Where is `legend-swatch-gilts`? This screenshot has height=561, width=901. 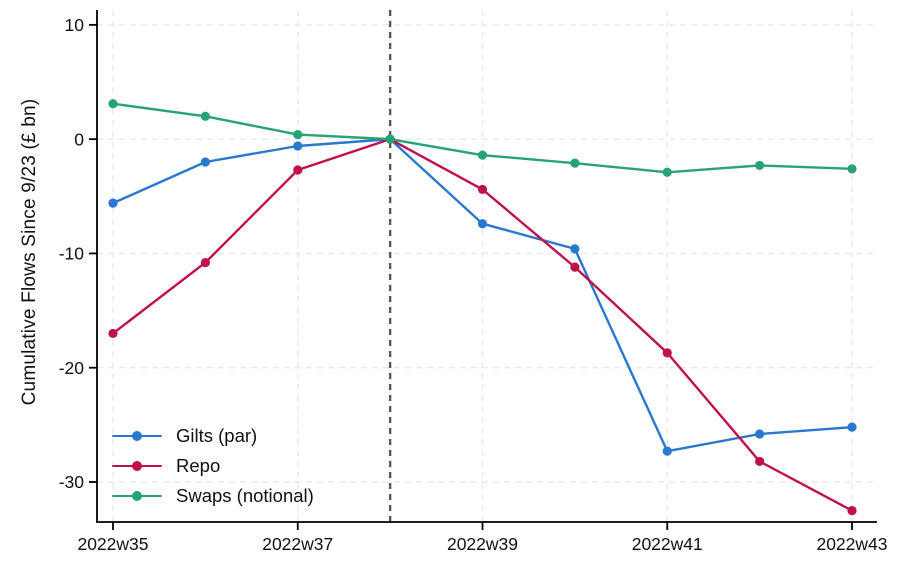
legend-swatch-gilts is located at coordinates (137, 436).